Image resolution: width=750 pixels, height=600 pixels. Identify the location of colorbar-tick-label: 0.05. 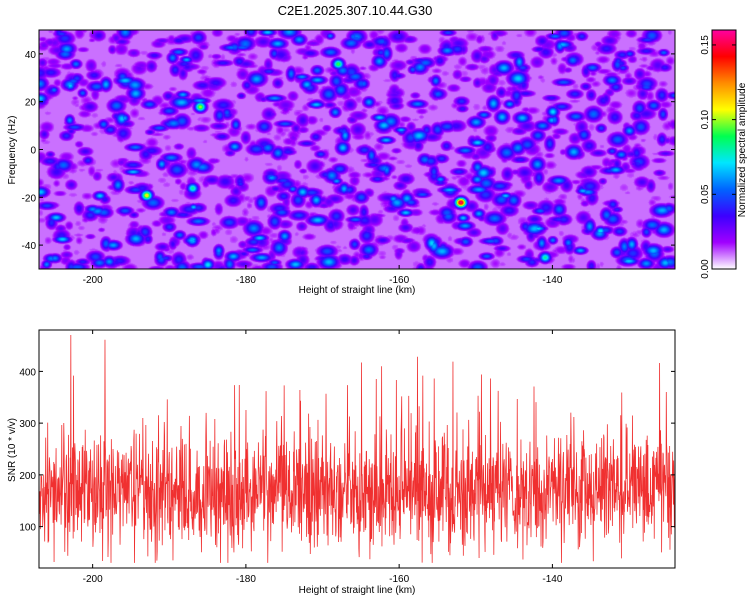
(705, 194).